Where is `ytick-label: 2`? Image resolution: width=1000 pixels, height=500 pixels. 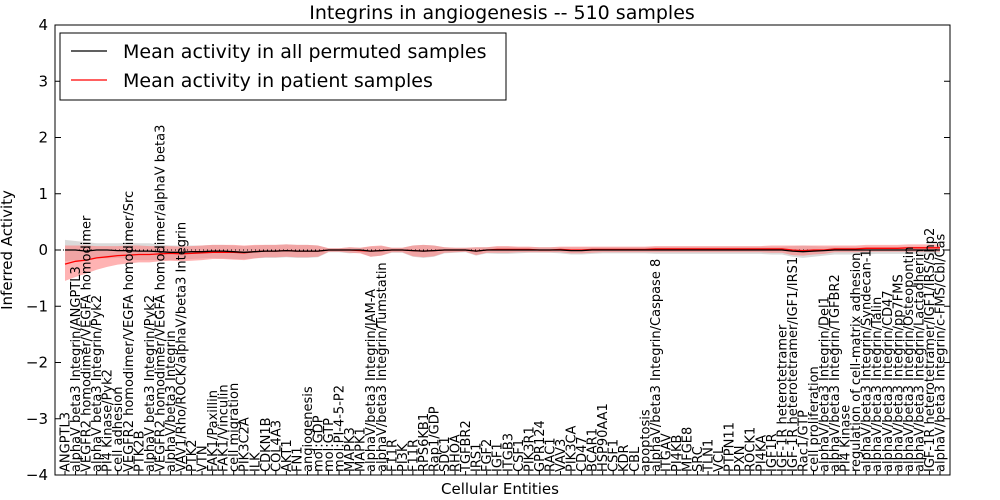 ytick-label: 2 is located at coordinates (43, 138).